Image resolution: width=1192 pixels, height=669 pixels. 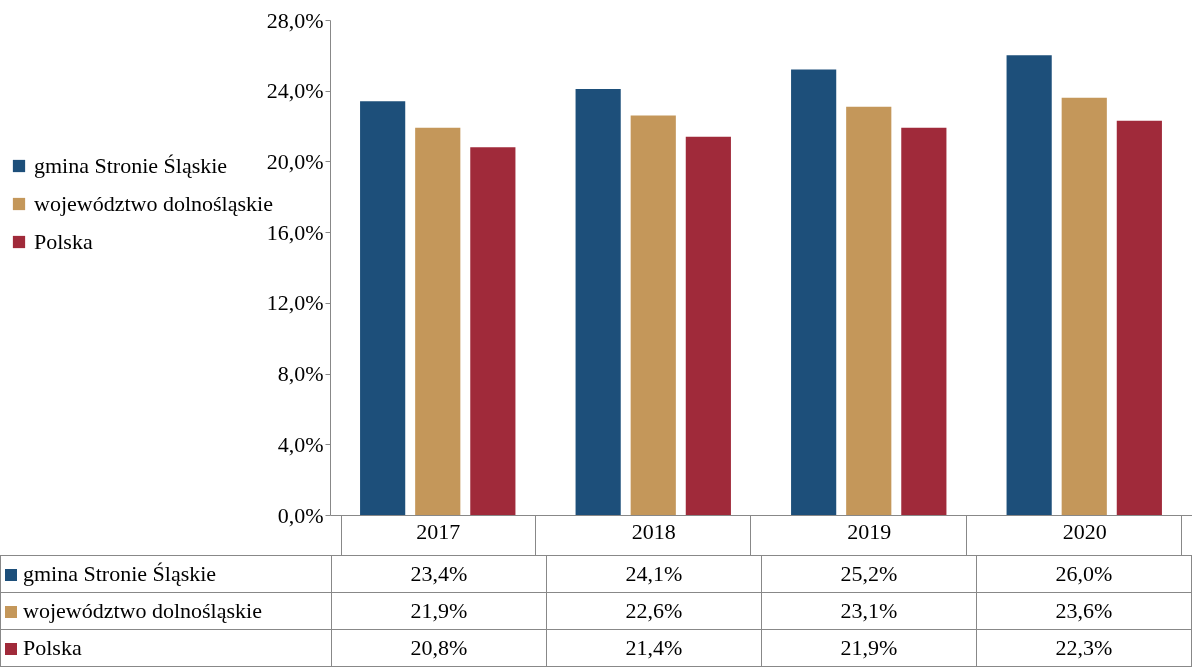 I want to click on y-tick-label: 4,0%, so click(x=300, y=444).